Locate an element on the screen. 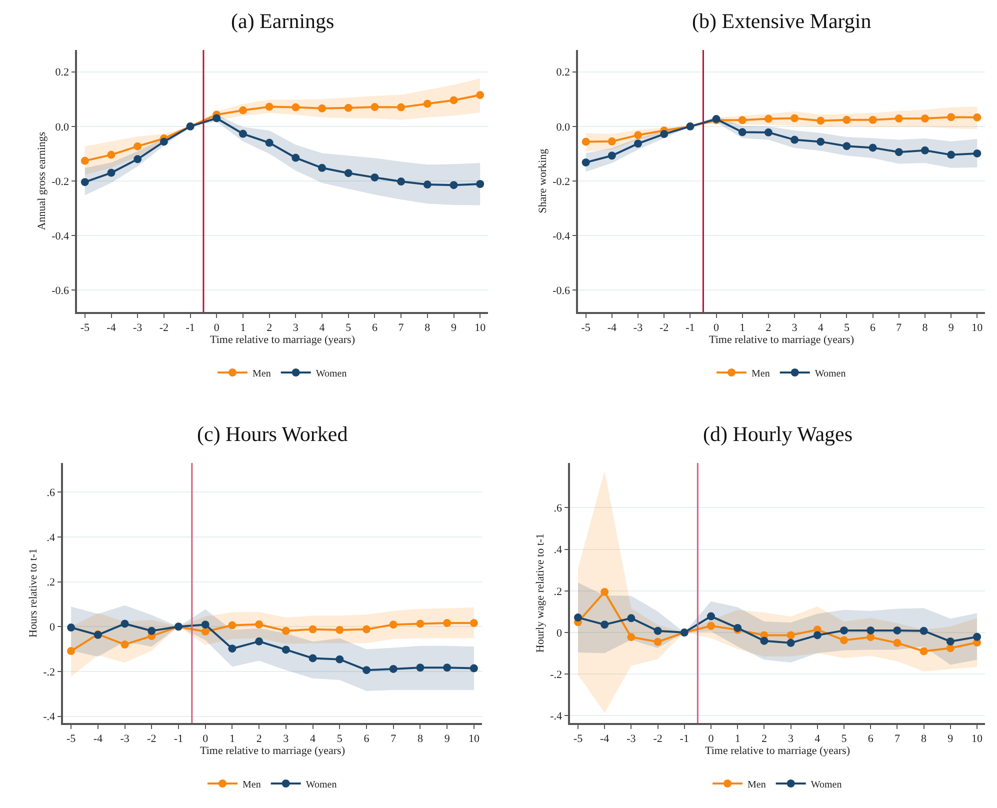 This screenshot has height=808, width=997. y-tick-label: .2 is located at coordinates (51, 582).